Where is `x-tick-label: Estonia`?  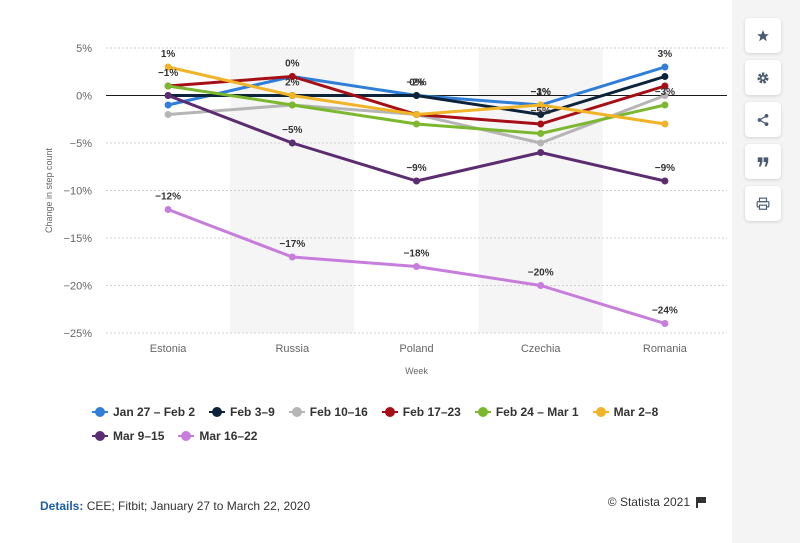
x-tick-label: Estonia is located at coordinates (169, 349).